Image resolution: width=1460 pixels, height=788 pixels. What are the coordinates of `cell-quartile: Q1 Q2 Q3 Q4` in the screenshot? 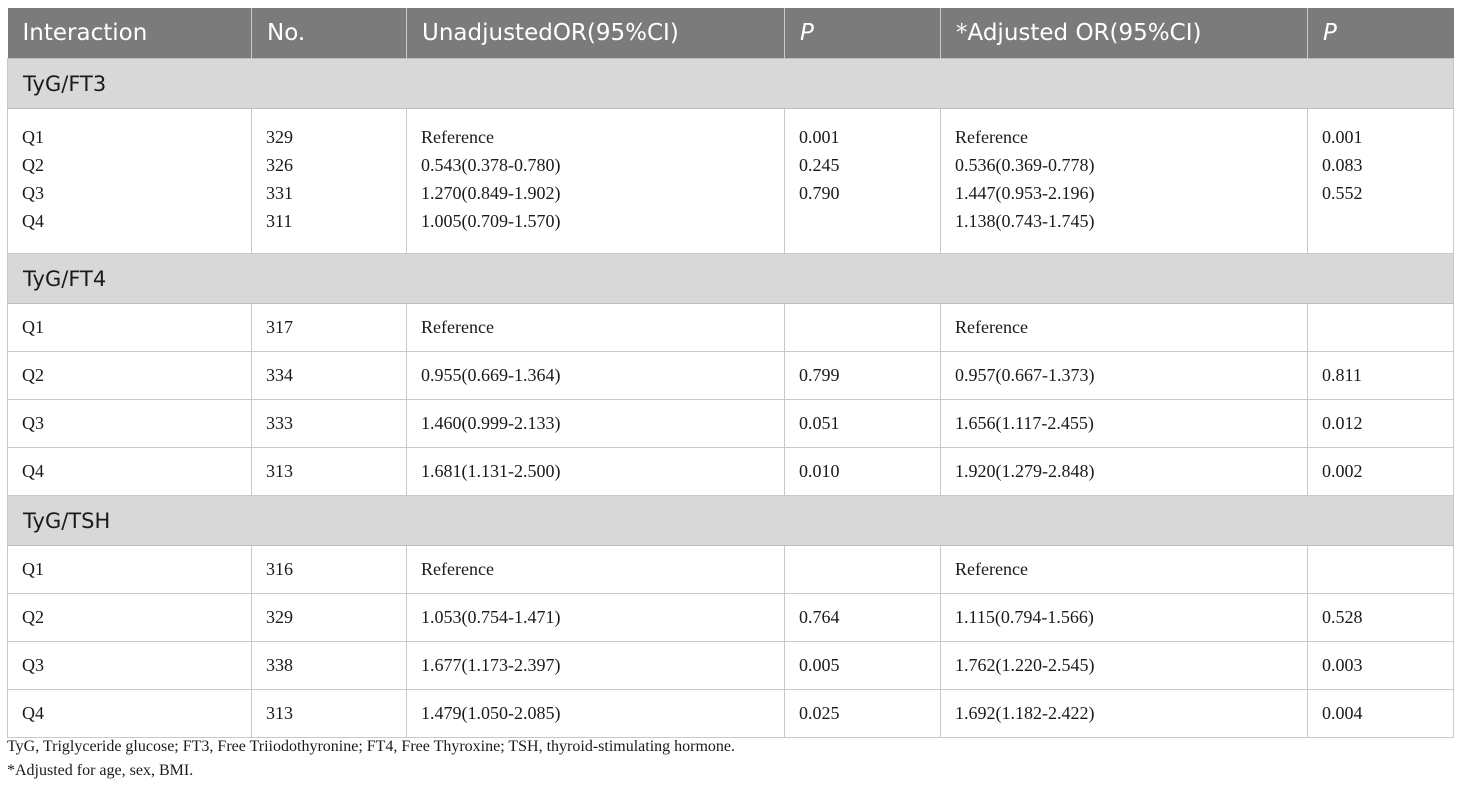 It's located at (129, 181).